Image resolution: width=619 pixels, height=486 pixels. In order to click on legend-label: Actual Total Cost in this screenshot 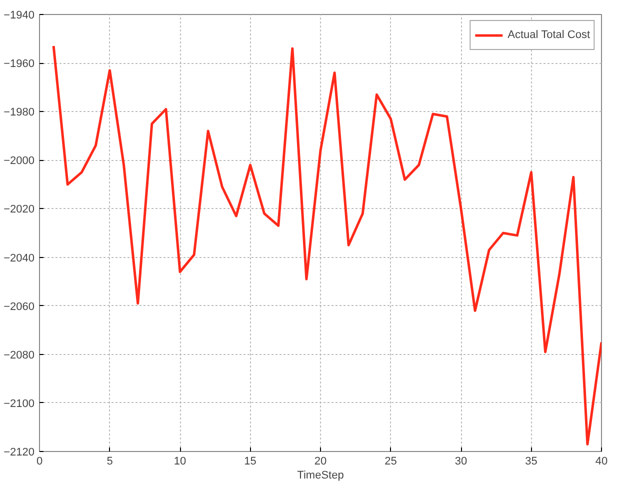, I will do `click(549, 35)`.